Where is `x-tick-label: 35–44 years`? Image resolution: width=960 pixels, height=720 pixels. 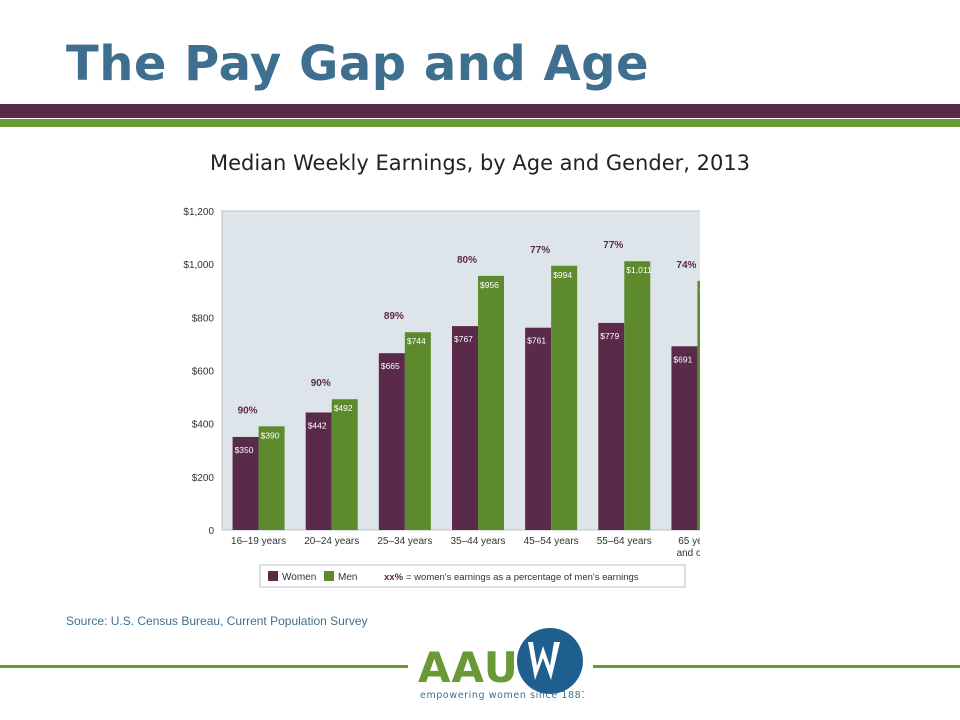 x-tick-label: 35–44 years is located at coordinates (477, 541).